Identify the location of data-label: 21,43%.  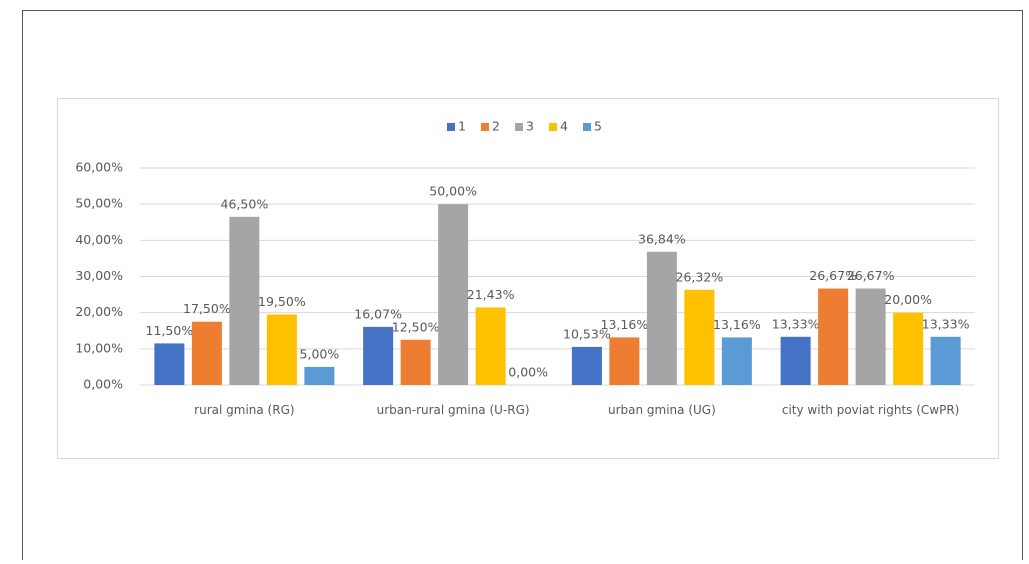
(491, 294).